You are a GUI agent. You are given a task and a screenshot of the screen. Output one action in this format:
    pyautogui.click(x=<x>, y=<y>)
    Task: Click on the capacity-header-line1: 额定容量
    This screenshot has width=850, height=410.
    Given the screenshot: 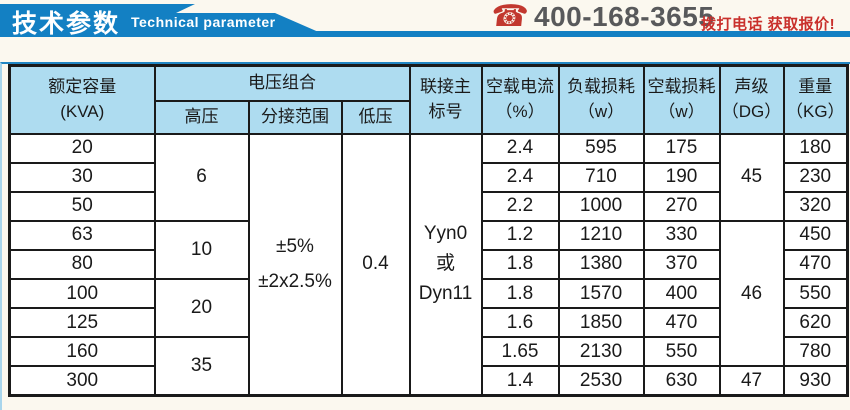 What is the action you would take?
    pyautogui.click(x=82, y=87)
    